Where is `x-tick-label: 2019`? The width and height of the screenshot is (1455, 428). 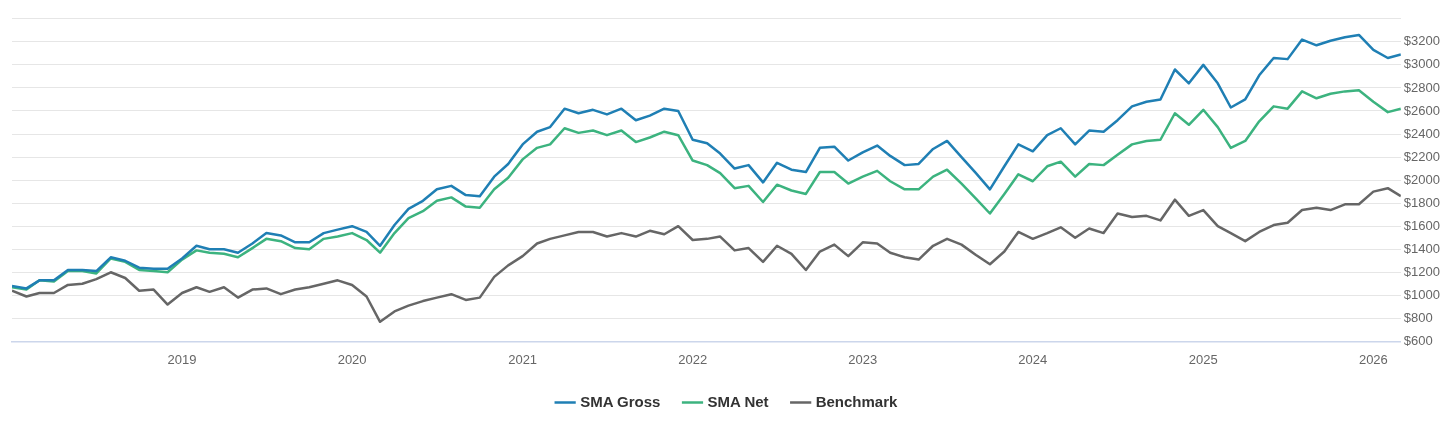 x-tick-label: 2019 is located at coordinates (182, 359).